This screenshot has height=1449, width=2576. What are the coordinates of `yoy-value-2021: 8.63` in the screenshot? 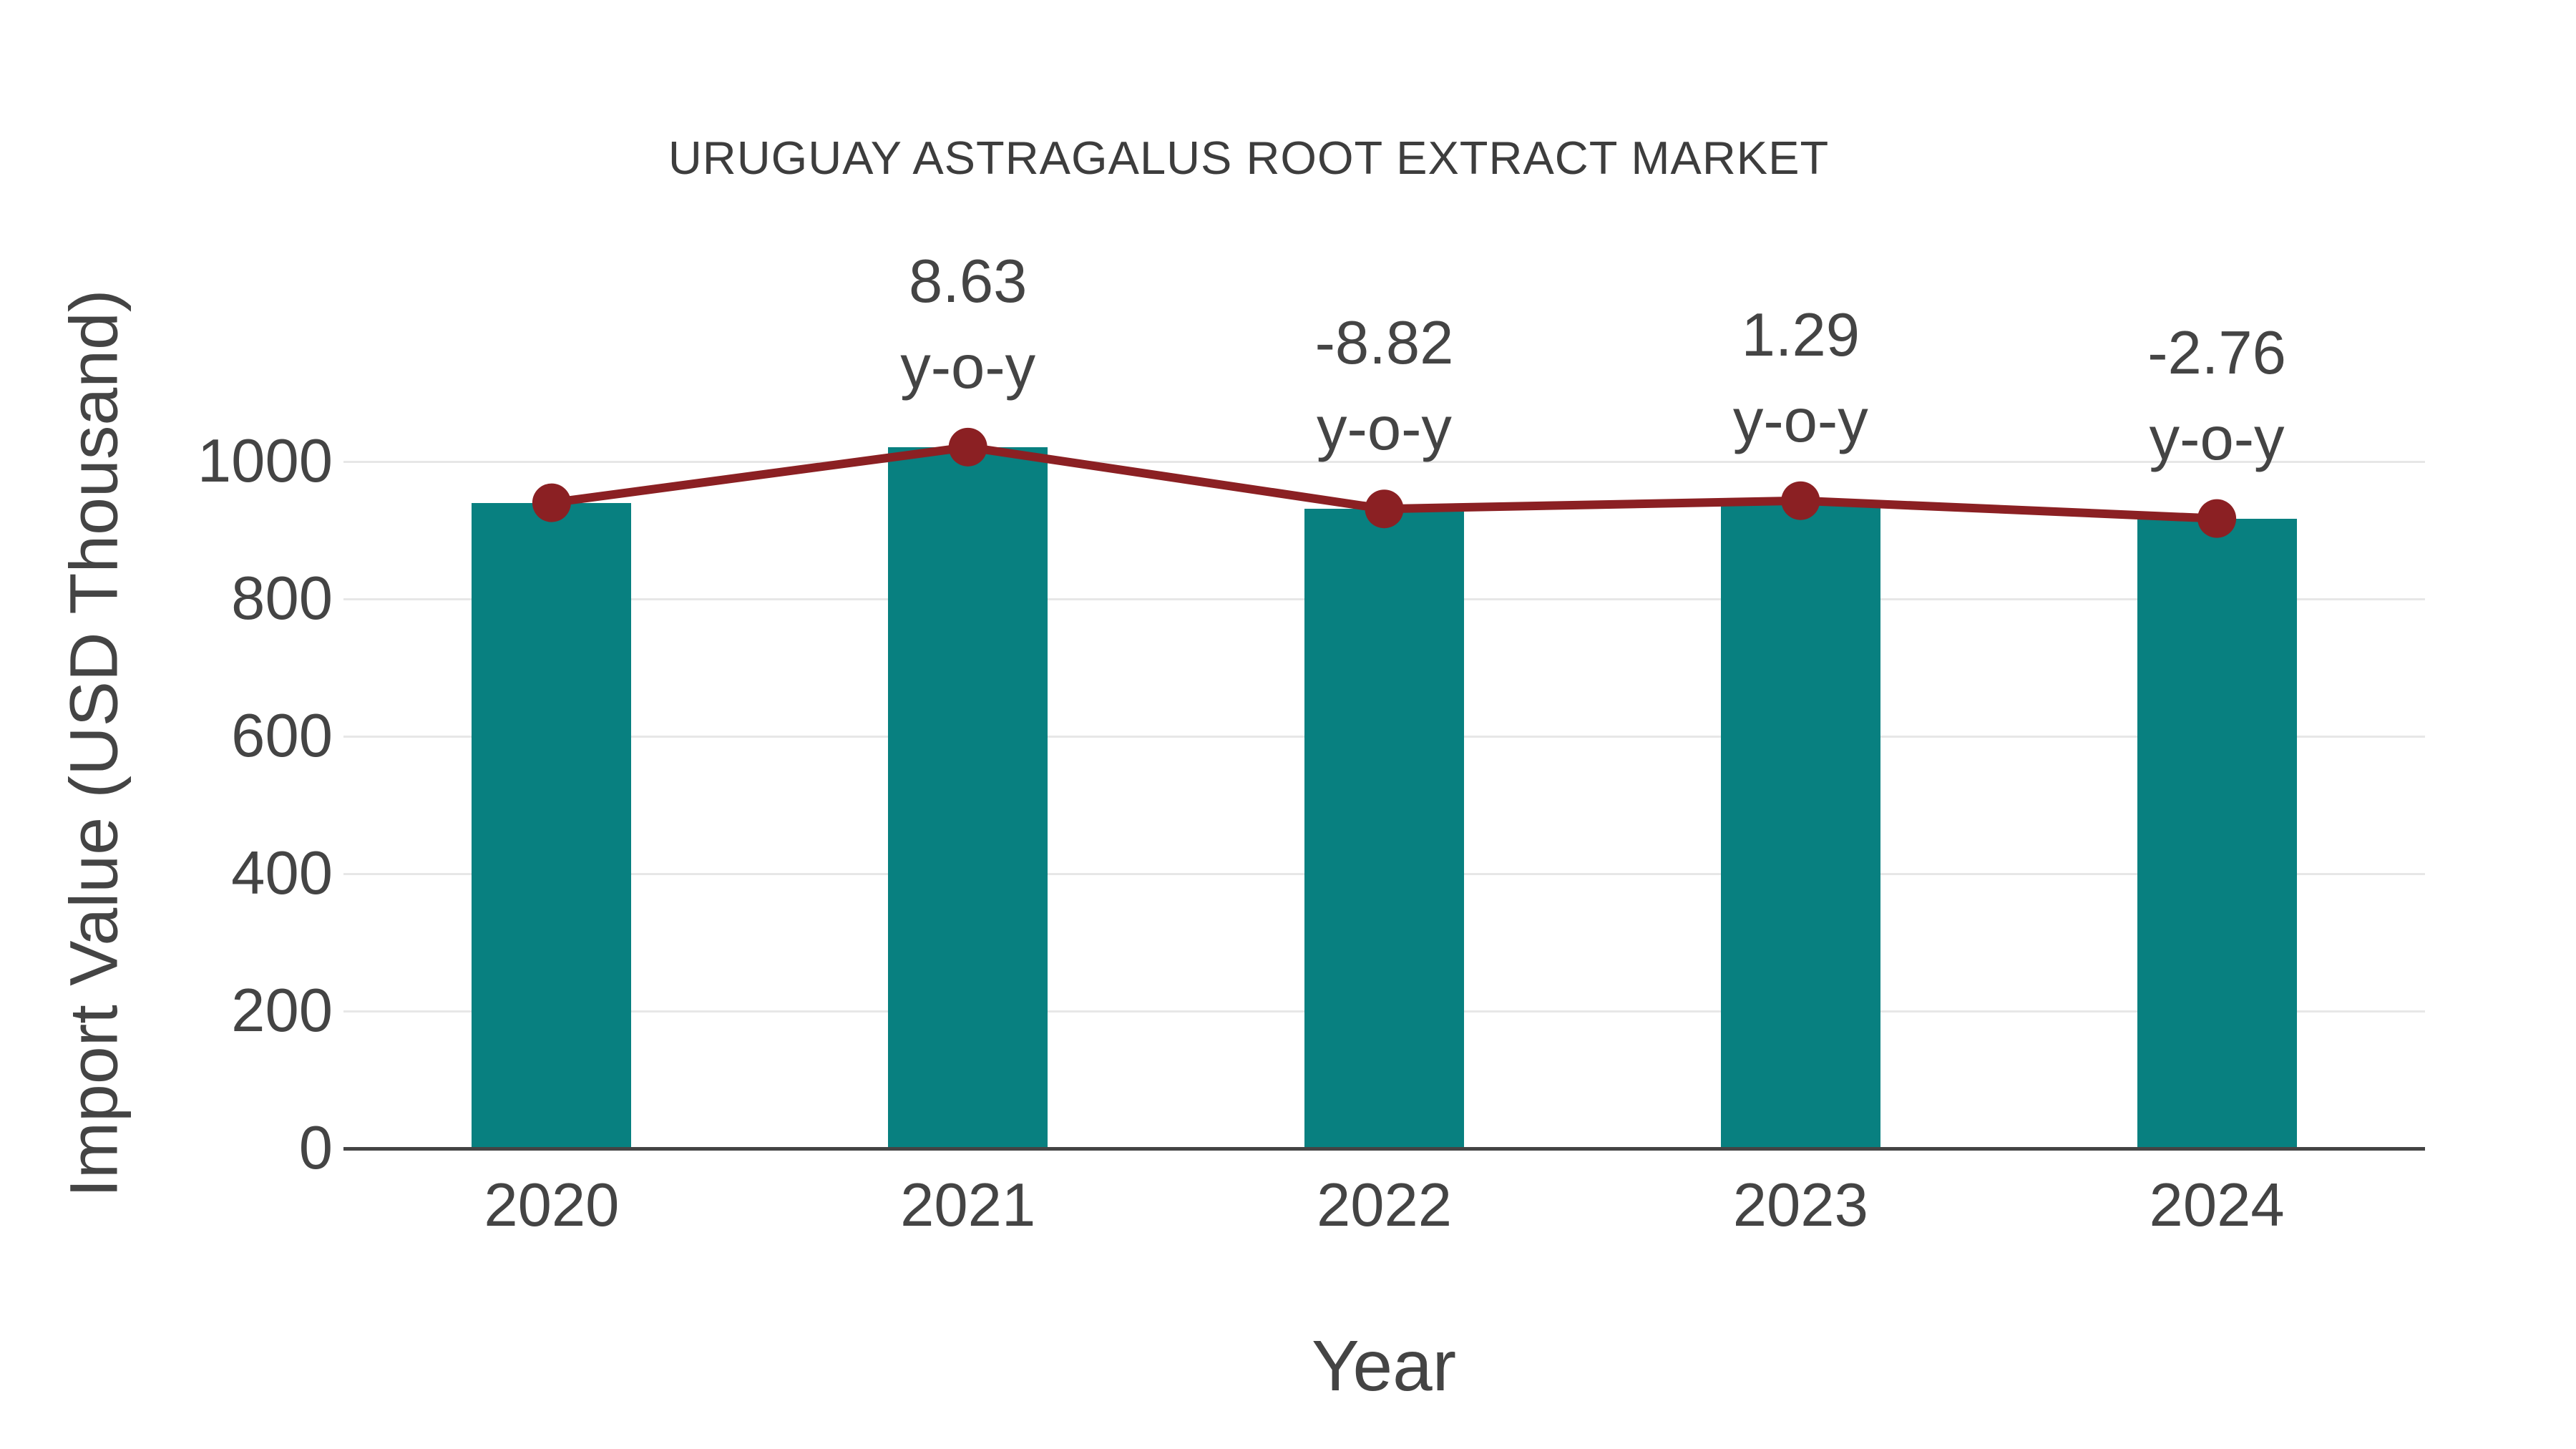 It's located at (968, 281).